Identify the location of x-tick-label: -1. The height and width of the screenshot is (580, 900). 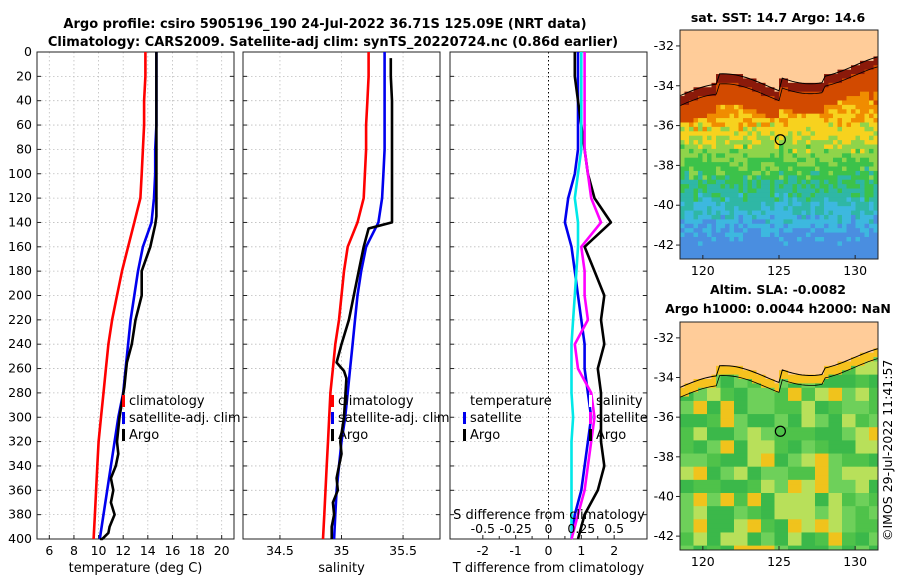
(515, 550).